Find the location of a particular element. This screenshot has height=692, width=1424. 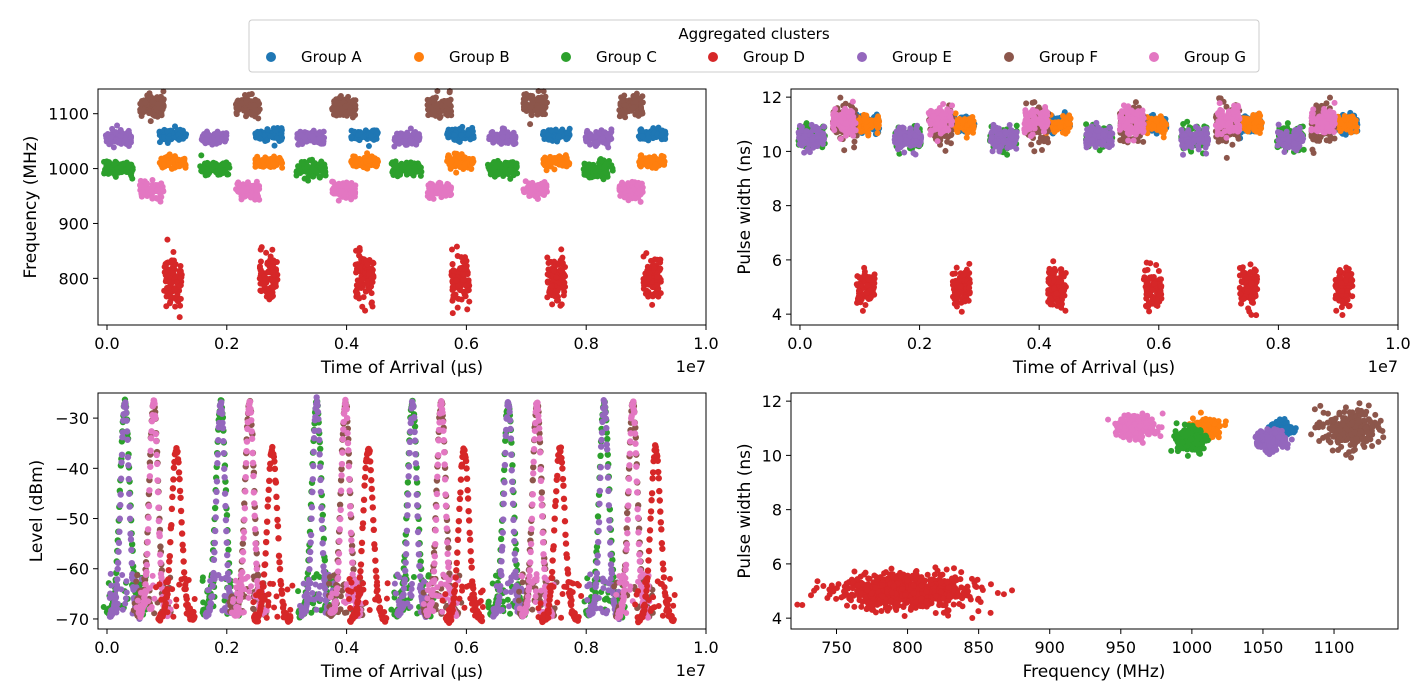

toa-pulsewidth-points is located at coordinates (1078, 206).